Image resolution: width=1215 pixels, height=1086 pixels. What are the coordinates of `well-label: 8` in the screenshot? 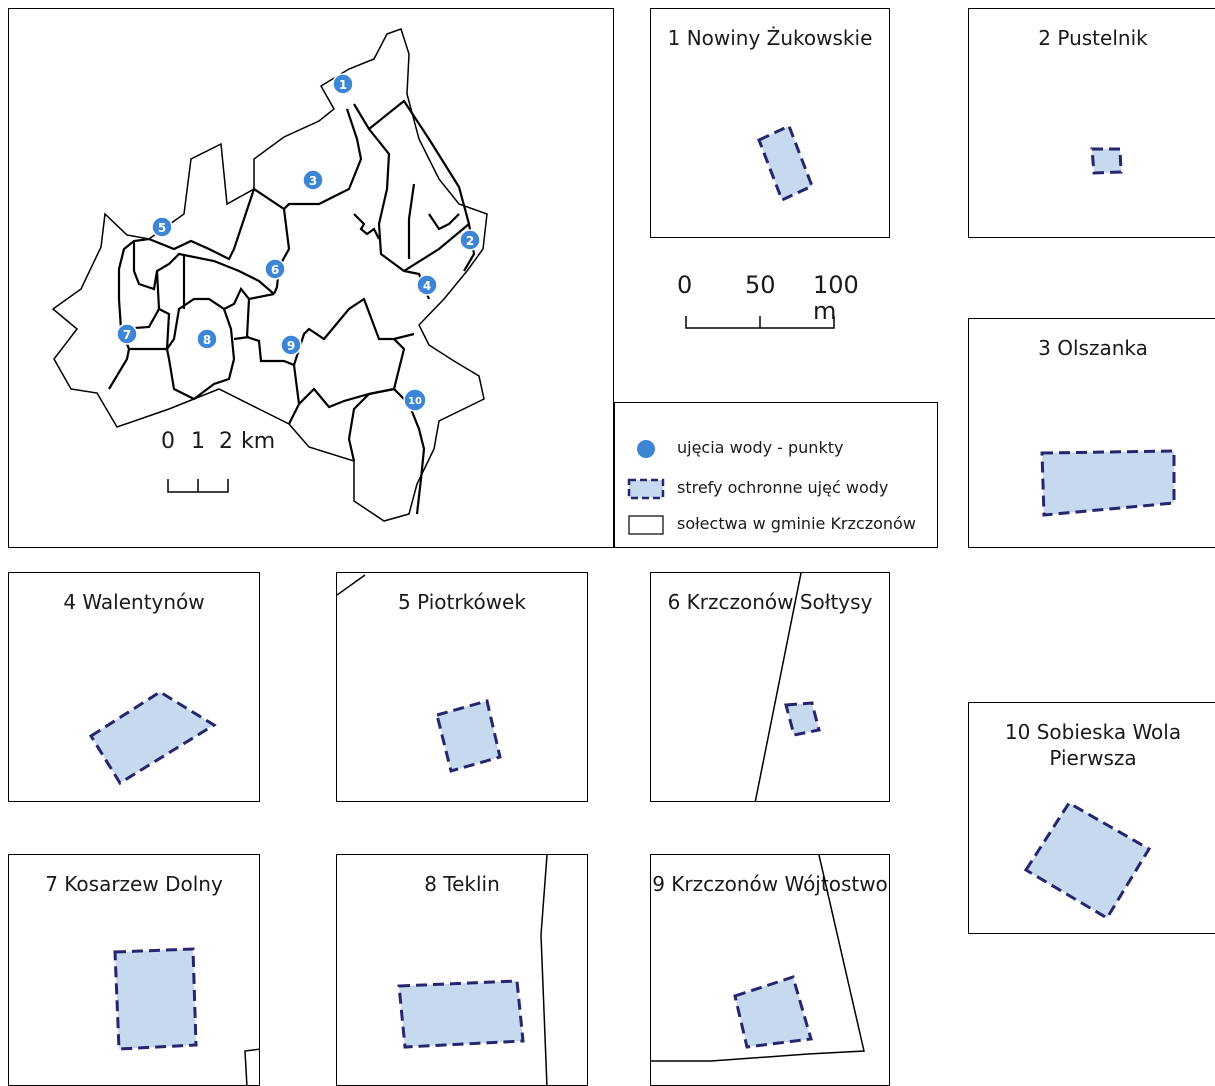 It's located at (207, 340).